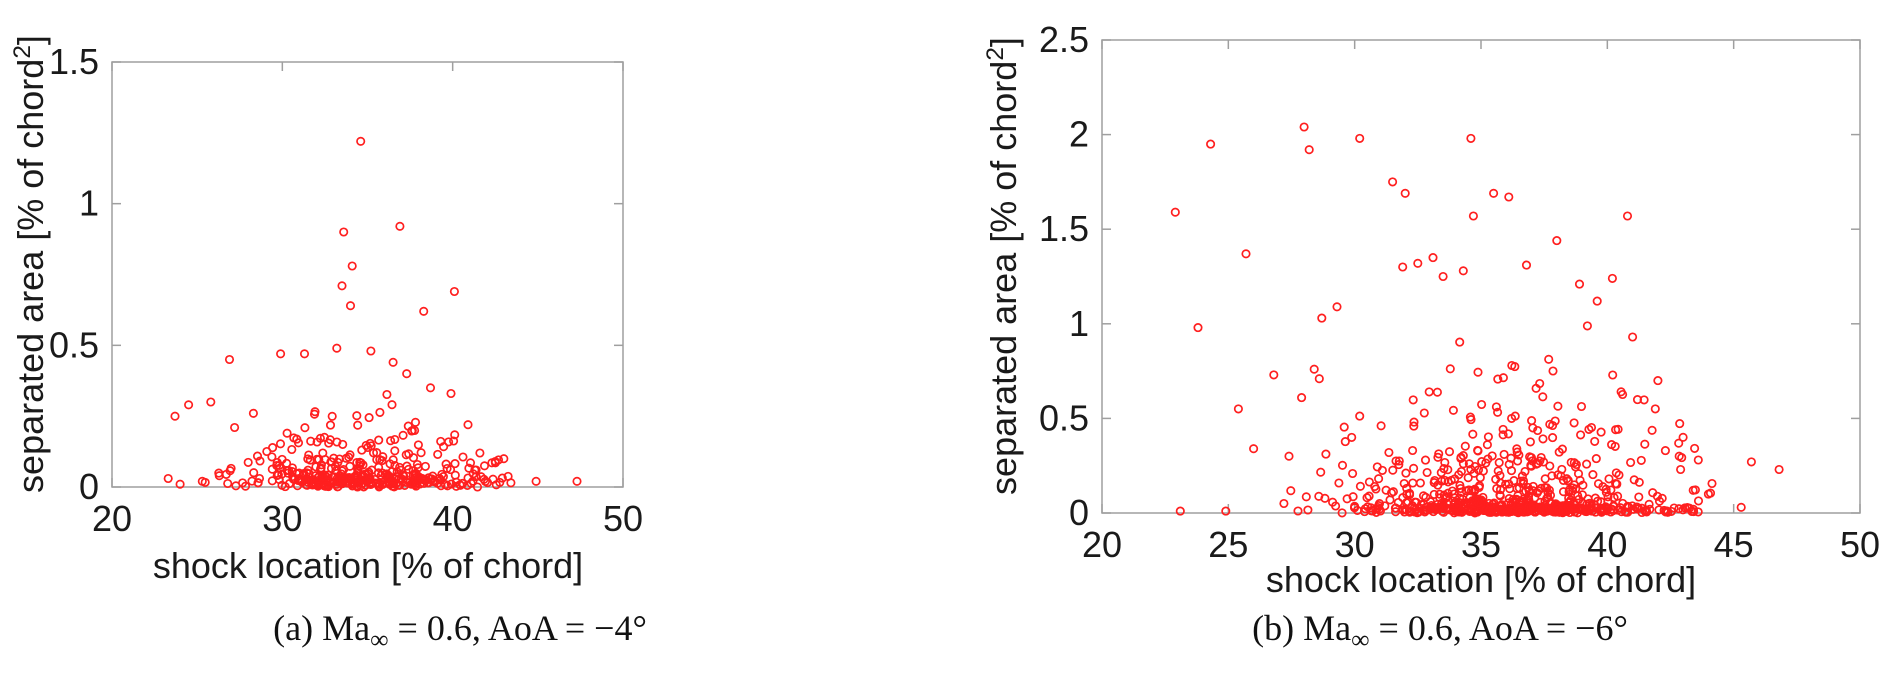 The width and height of the screenshot is (1892, 677). Describe the element at coordinates (112, 518) in the screenshot. I see `x-tick-label: 20` at that location.